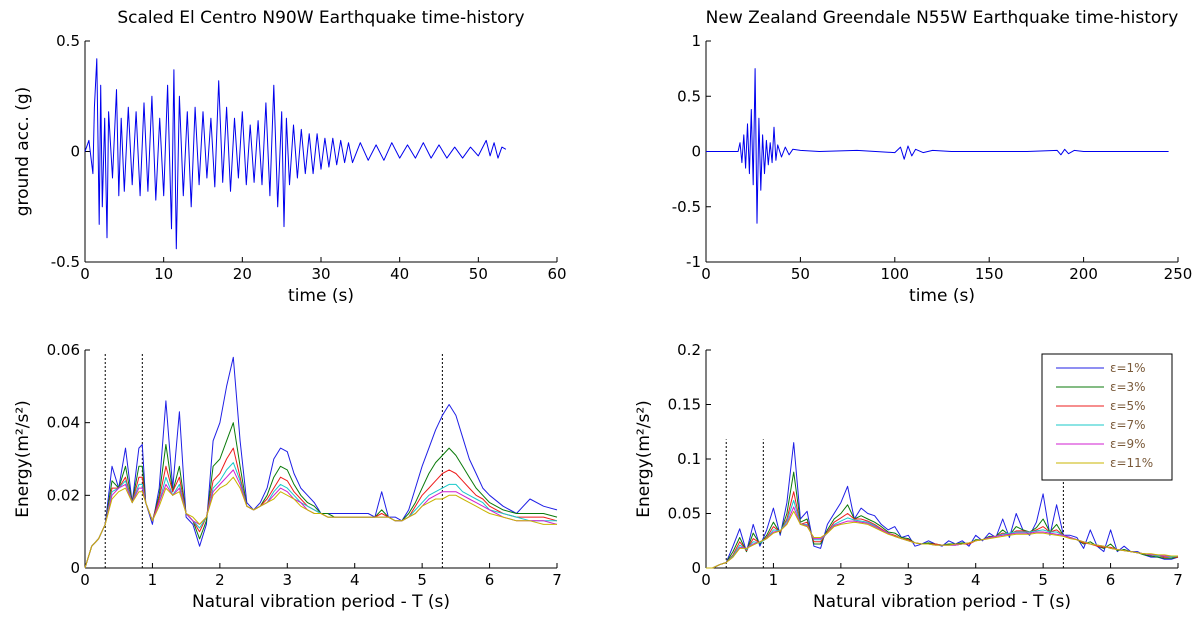 The width and height of the screenshot is (1200, 622). I want to click on legend-label: ε=7%, so click(1128, 425).